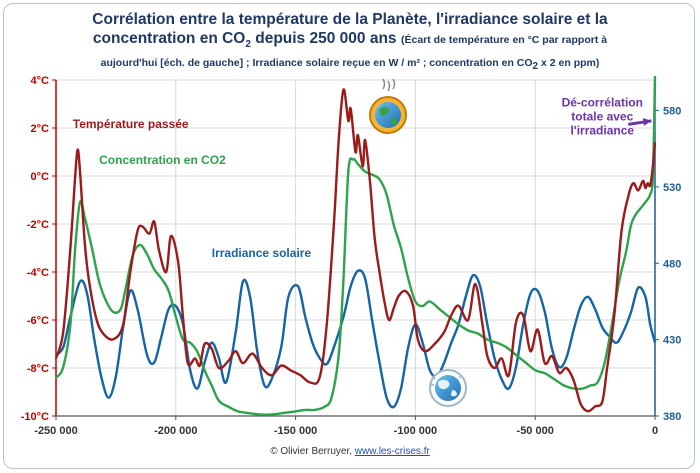  I want to click on y2-tick-label: 530, so click(672, 188).